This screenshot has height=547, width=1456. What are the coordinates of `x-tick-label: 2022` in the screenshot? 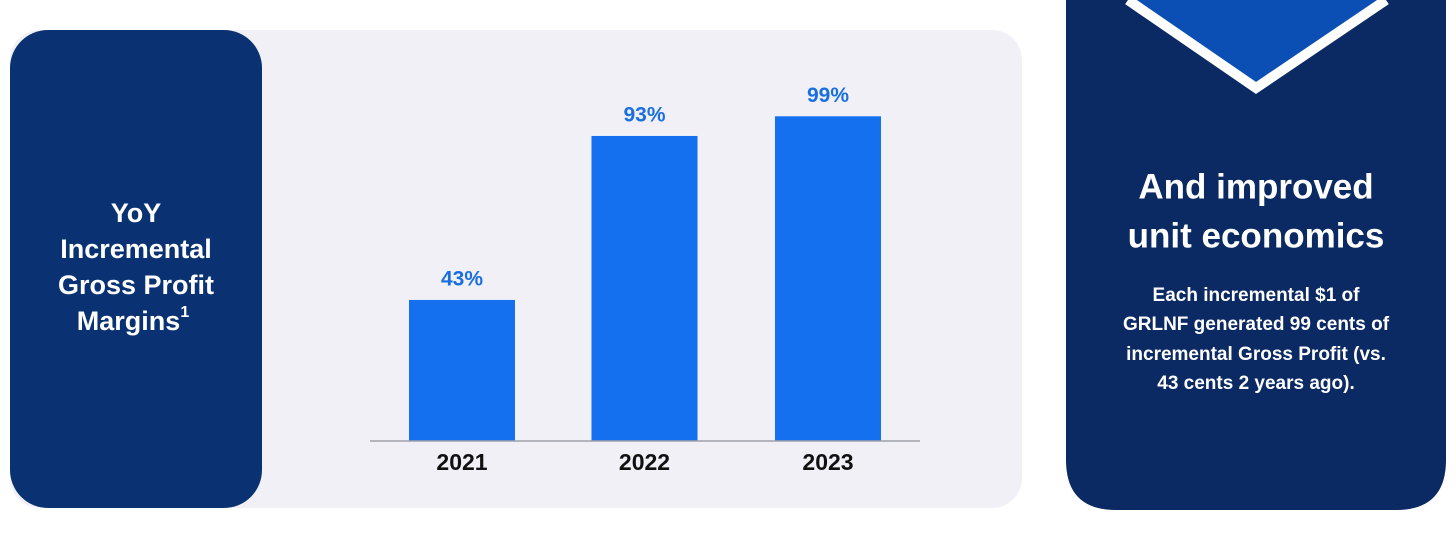 It's located at (644, 462).